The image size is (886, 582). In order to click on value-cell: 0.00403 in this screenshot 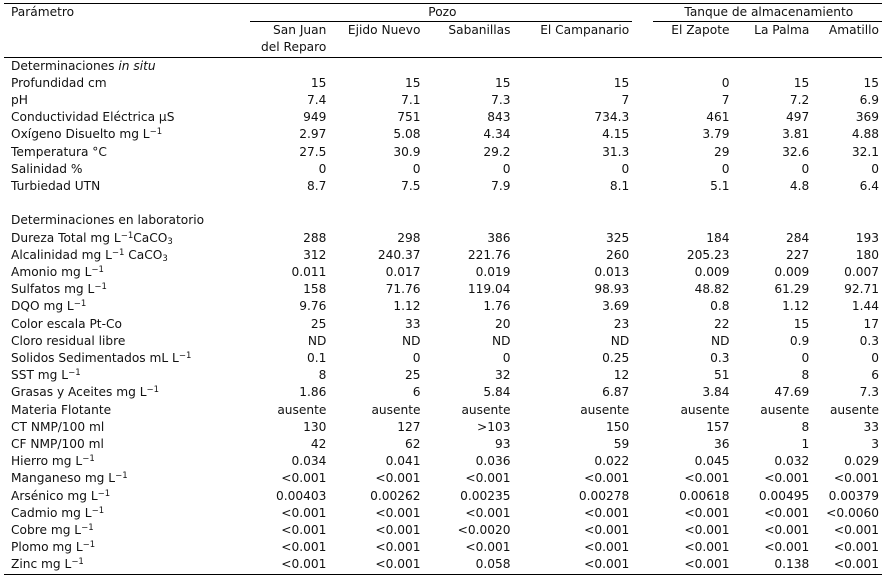, I will do `click(301, 495)`.